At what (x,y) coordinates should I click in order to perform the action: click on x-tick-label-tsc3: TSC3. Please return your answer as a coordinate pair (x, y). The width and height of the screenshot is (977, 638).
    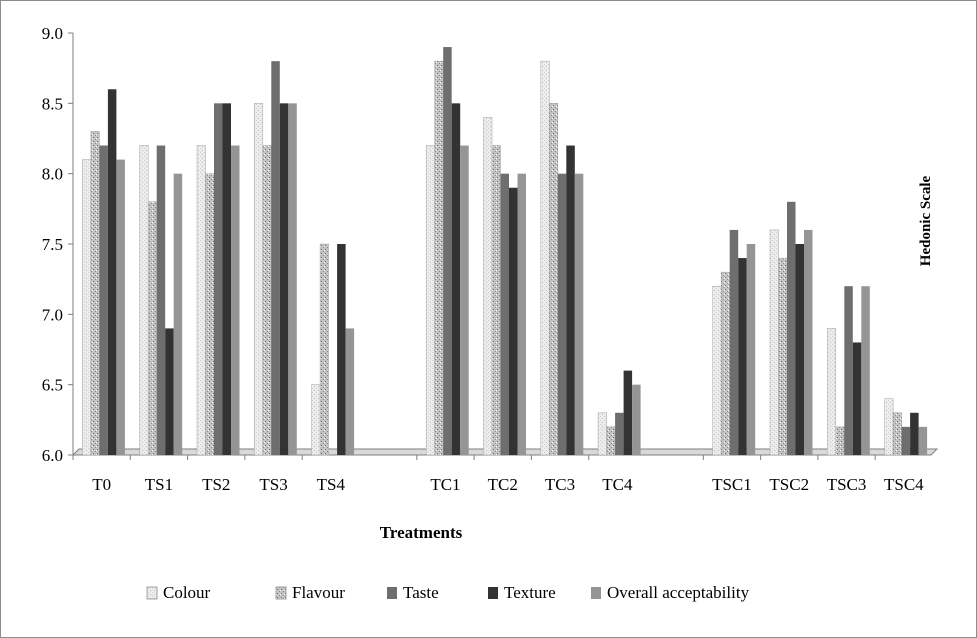
    Looking at the image, I should click on (847, 484).